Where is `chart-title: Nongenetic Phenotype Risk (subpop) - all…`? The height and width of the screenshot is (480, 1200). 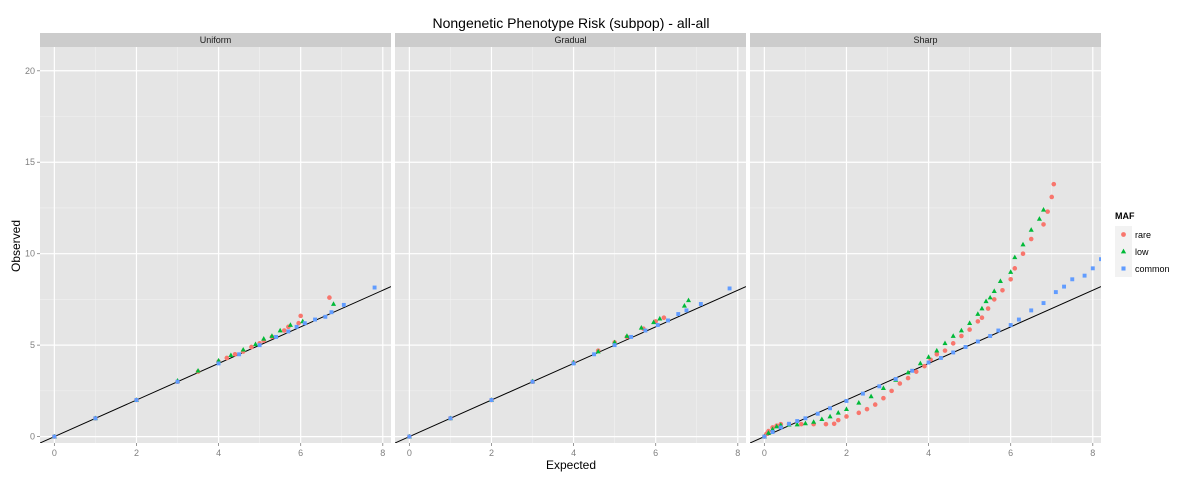
chart-title: Nongenetic Phenotype Risk (subpop) - all… is located at coordinates (570, 23).